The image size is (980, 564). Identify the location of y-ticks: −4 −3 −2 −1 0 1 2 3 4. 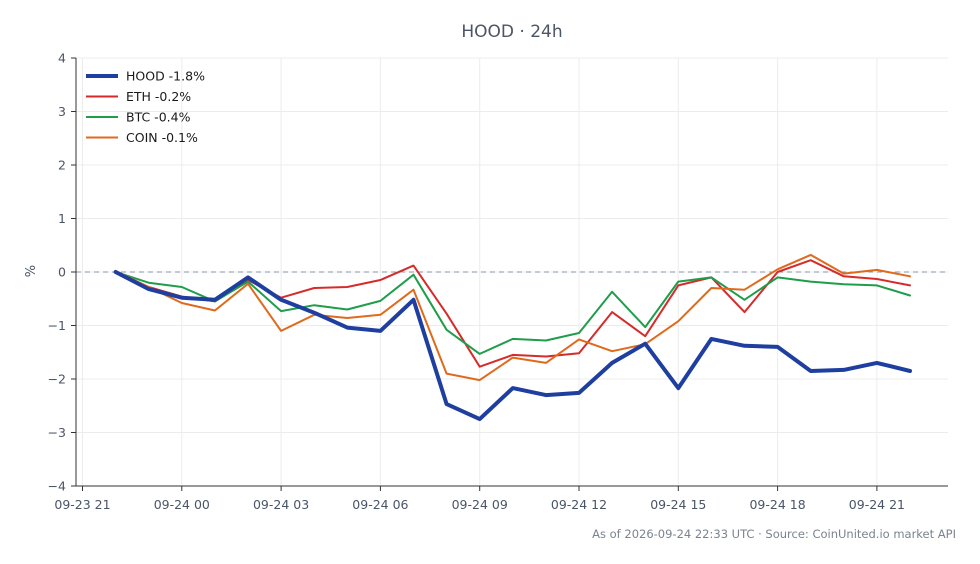
(62, 272).